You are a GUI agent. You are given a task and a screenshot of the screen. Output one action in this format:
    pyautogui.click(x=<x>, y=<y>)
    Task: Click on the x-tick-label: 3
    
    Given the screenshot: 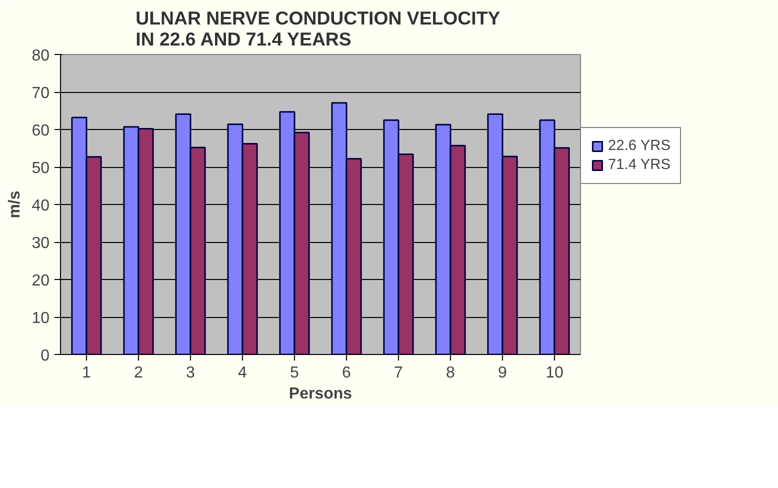 What is the action you would take?
    pyautogui.click(x=191, y=373)
    